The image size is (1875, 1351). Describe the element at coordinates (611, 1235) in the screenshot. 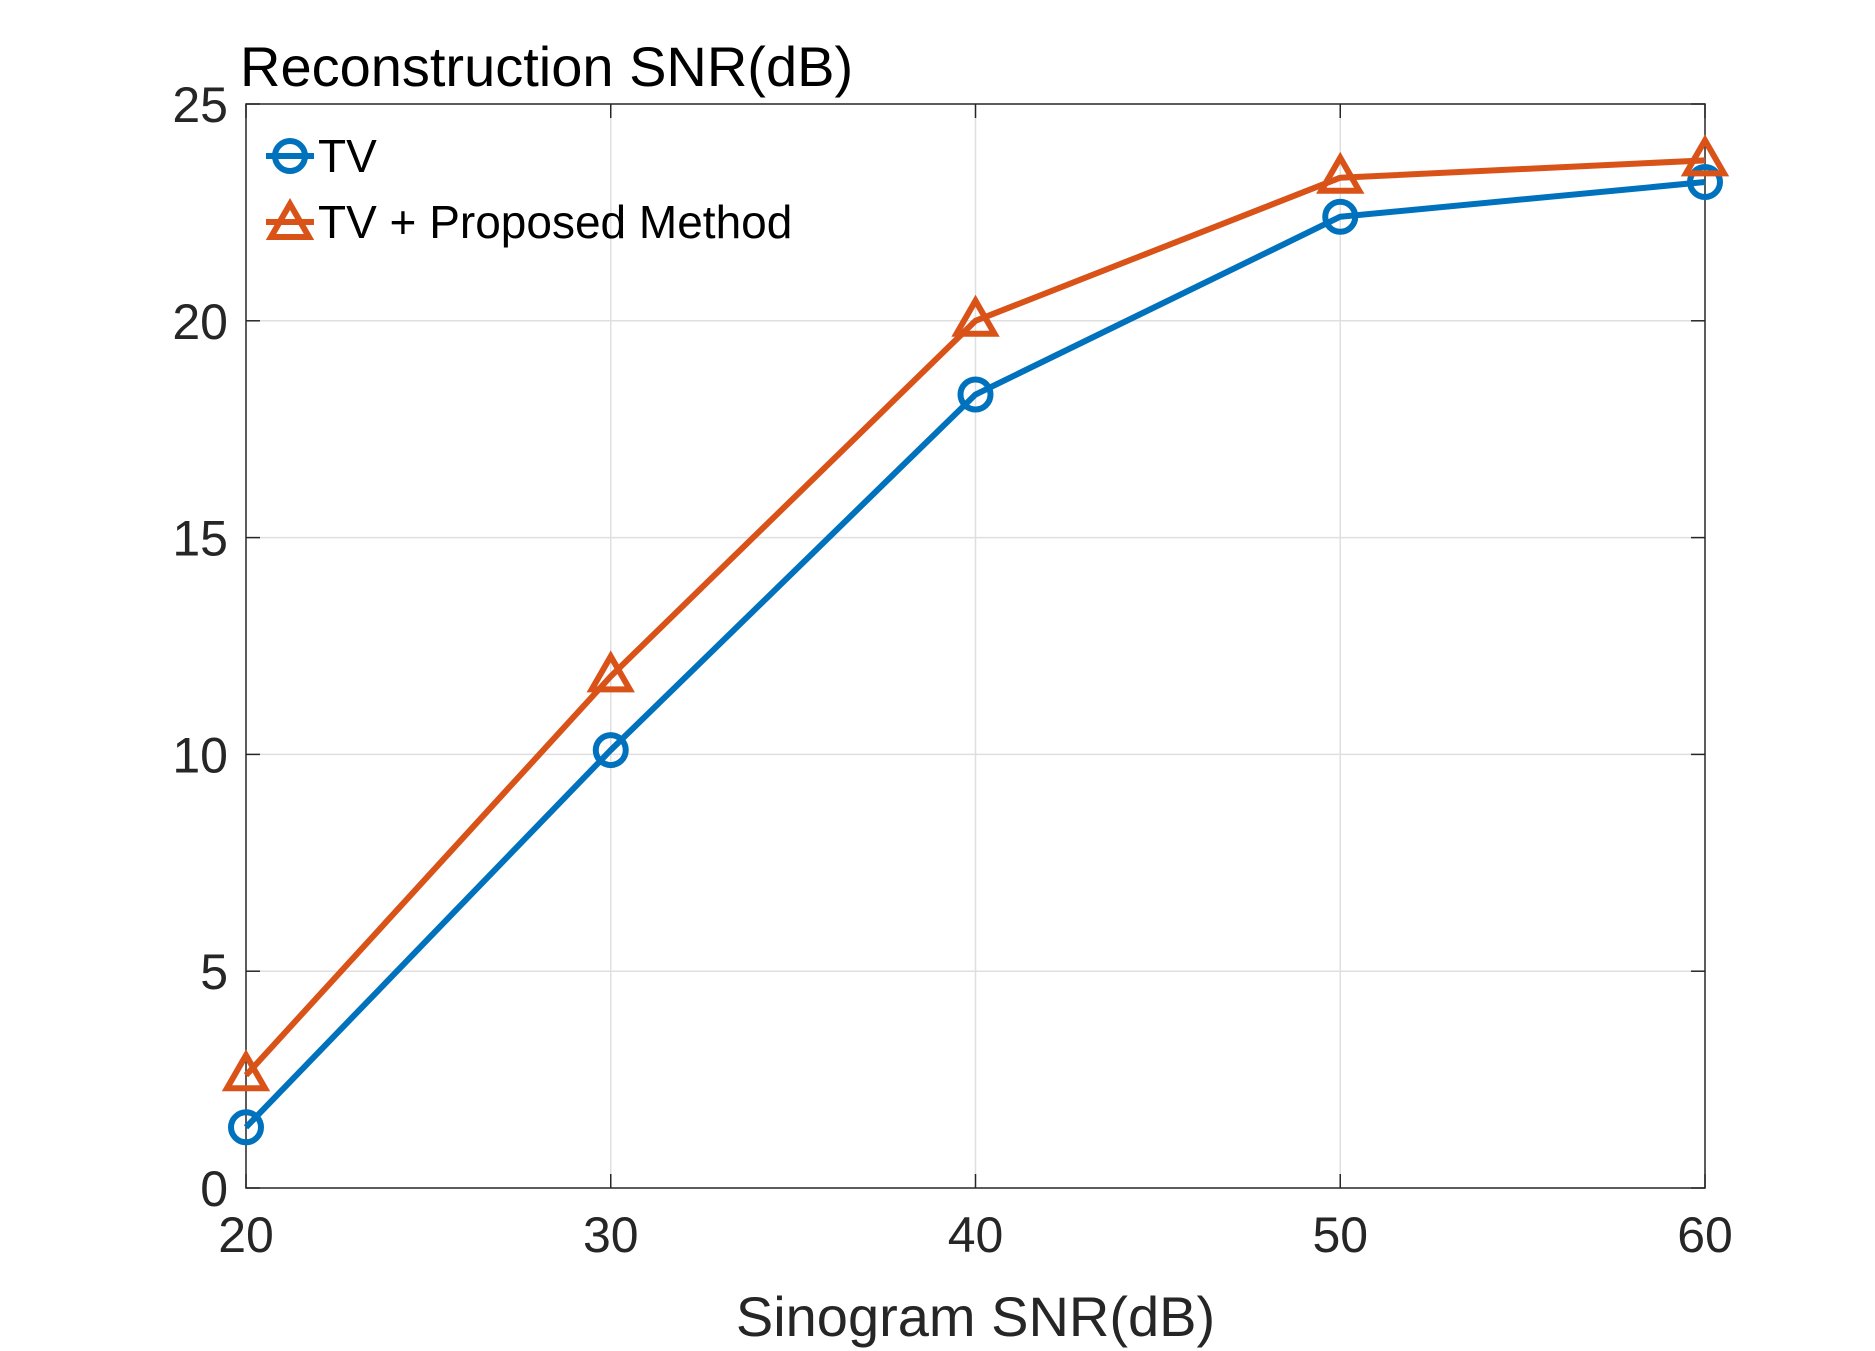

I see `x-tick-label: 30` at that location.